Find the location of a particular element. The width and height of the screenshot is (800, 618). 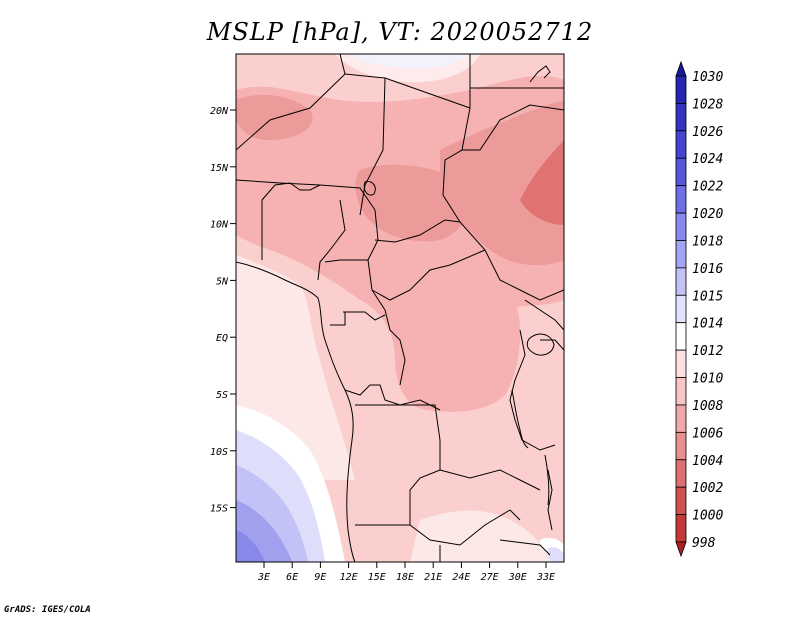

border-k is located at coordinates (411, 282).